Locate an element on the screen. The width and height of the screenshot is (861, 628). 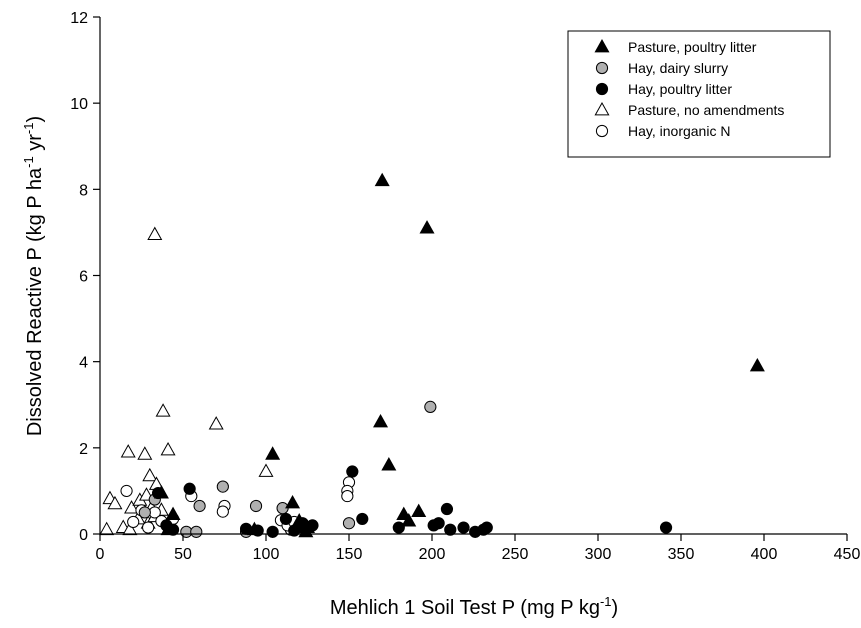
y-tick-label: 8 is located at coordinates (83, 190).